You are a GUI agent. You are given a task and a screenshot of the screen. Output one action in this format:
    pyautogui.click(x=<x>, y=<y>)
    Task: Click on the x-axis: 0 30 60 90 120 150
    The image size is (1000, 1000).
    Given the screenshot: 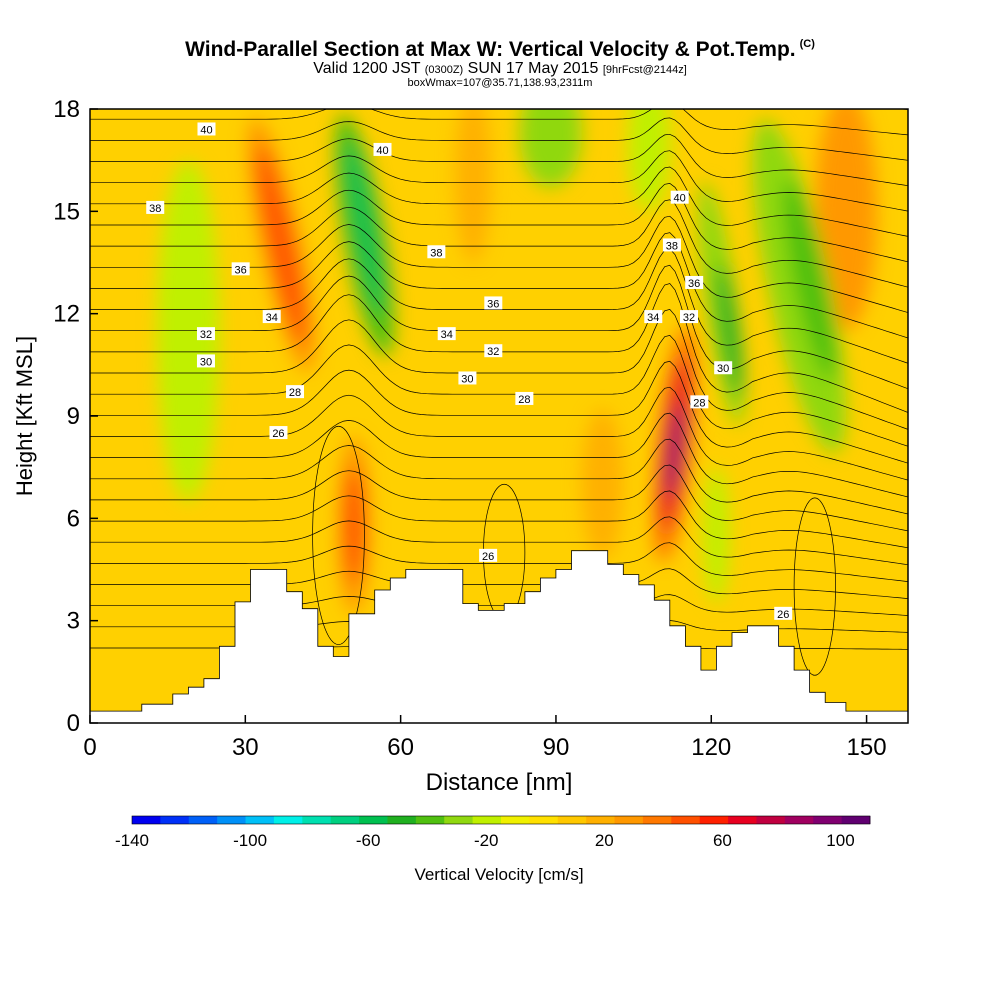 What is the action you would take?
    pyautogui.click(x=485, y=738)
    